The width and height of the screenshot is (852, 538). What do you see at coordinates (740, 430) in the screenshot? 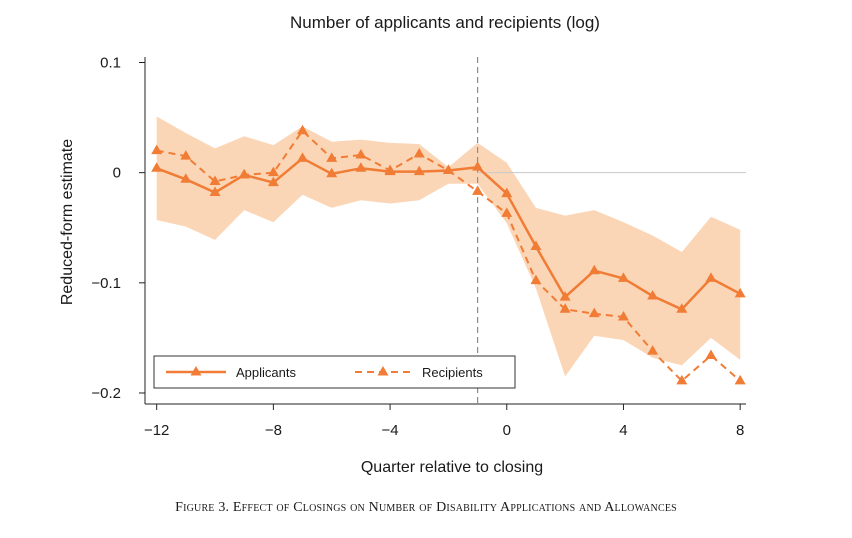
I see `x-tick-label: 8` at bounding box center [740, 430].